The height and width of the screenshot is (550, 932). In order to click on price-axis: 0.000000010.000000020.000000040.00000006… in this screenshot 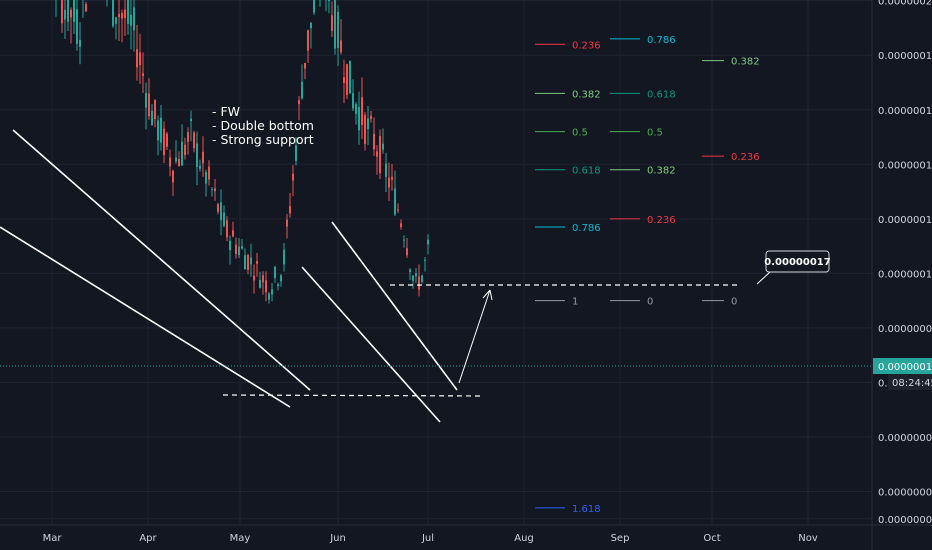, I will do `click(901, 275)`.